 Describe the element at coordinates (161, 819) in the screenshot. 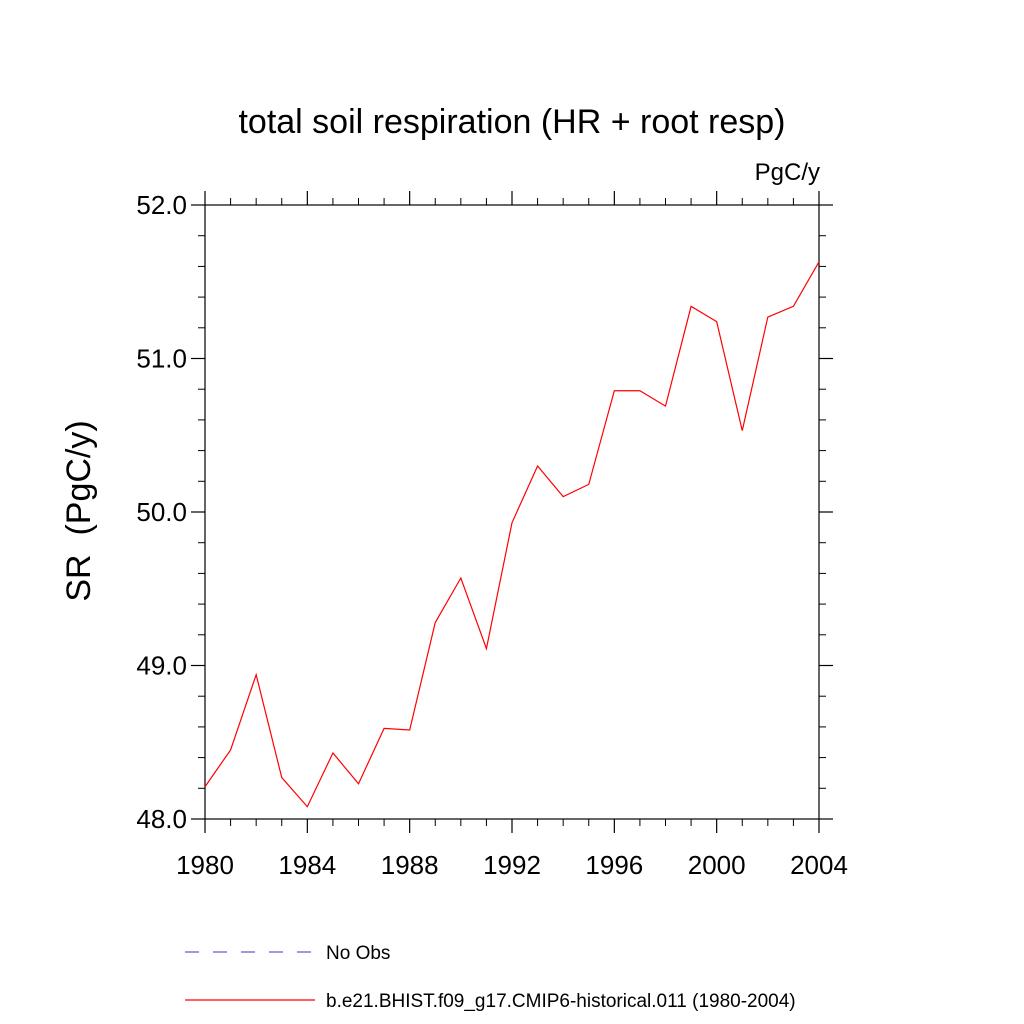

I see `y-tick-label: 48.0` at that location.